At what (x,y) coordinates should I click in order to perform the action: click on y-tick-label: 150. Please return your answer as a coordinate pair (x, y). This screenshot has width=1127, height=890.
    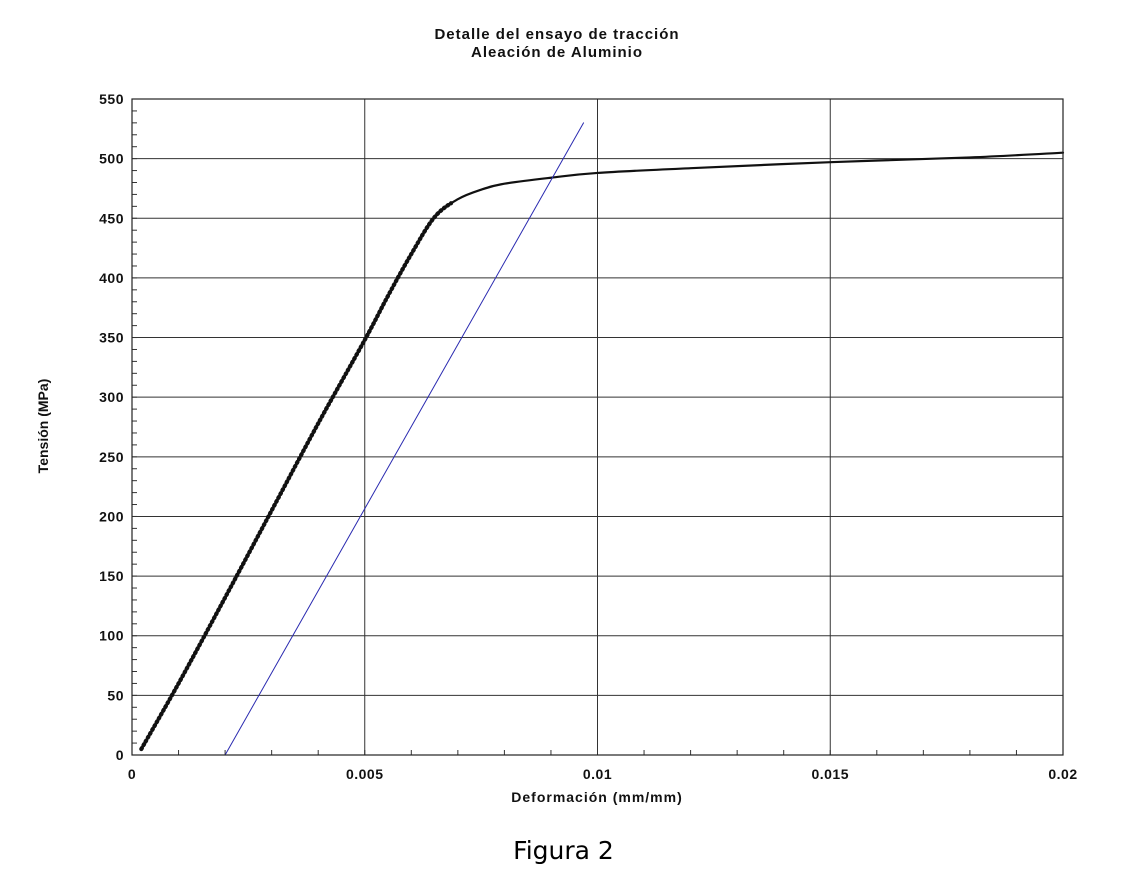
    Looking at the image, I should click on (111, 576).